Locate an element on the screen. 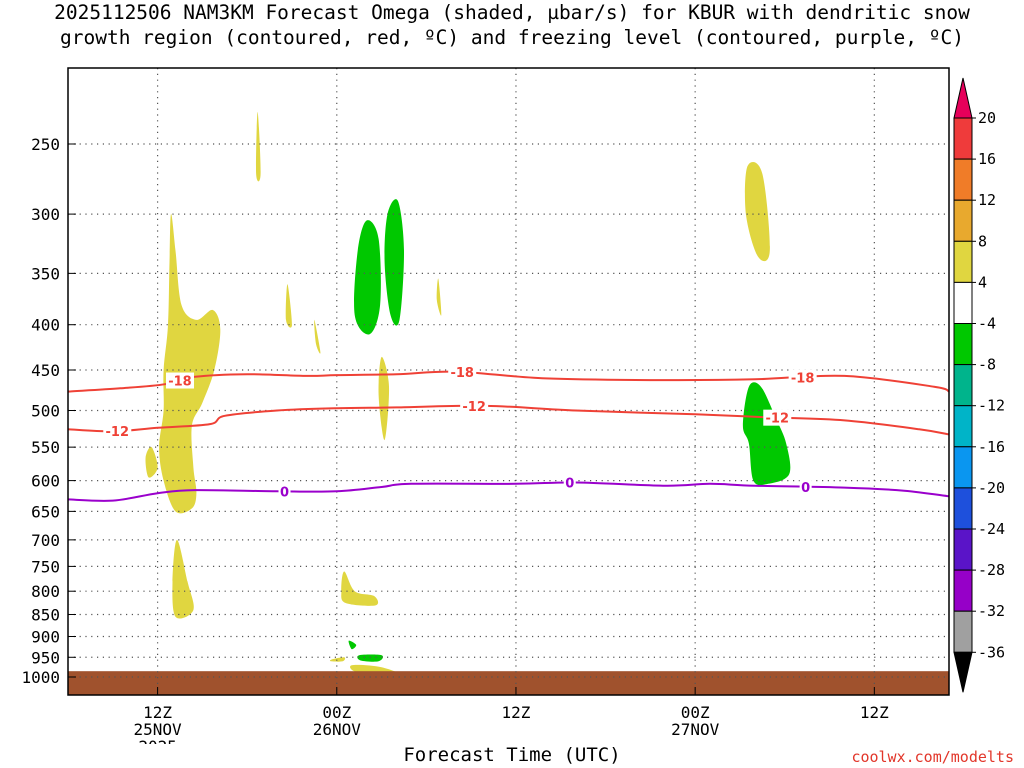  ground-terrain is located at coordinates (508, 683).